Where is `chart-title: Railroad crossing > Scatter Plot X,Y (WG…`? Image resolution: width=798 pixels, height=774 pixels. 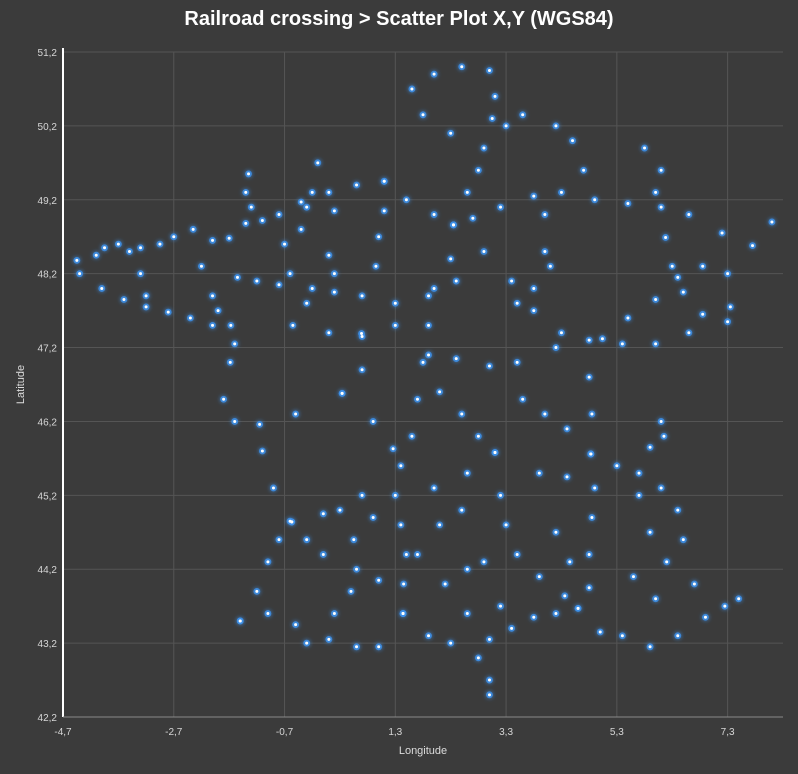 chart-title: Railroad crossing > Scatter Plot X,Y (WG… is located at coordinates (399, 19).